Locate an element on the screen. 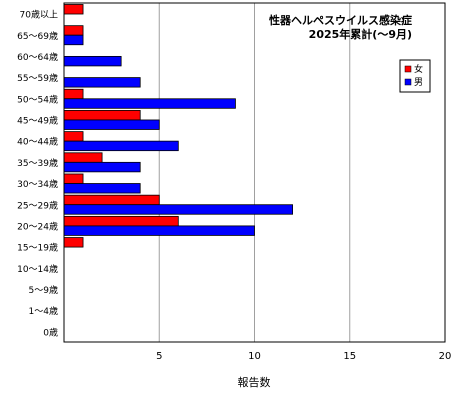 Image resolution: width=460 pixels, height=404 pixels. y-tick-label: 45～49歳 is located at coordinates (37, 121).